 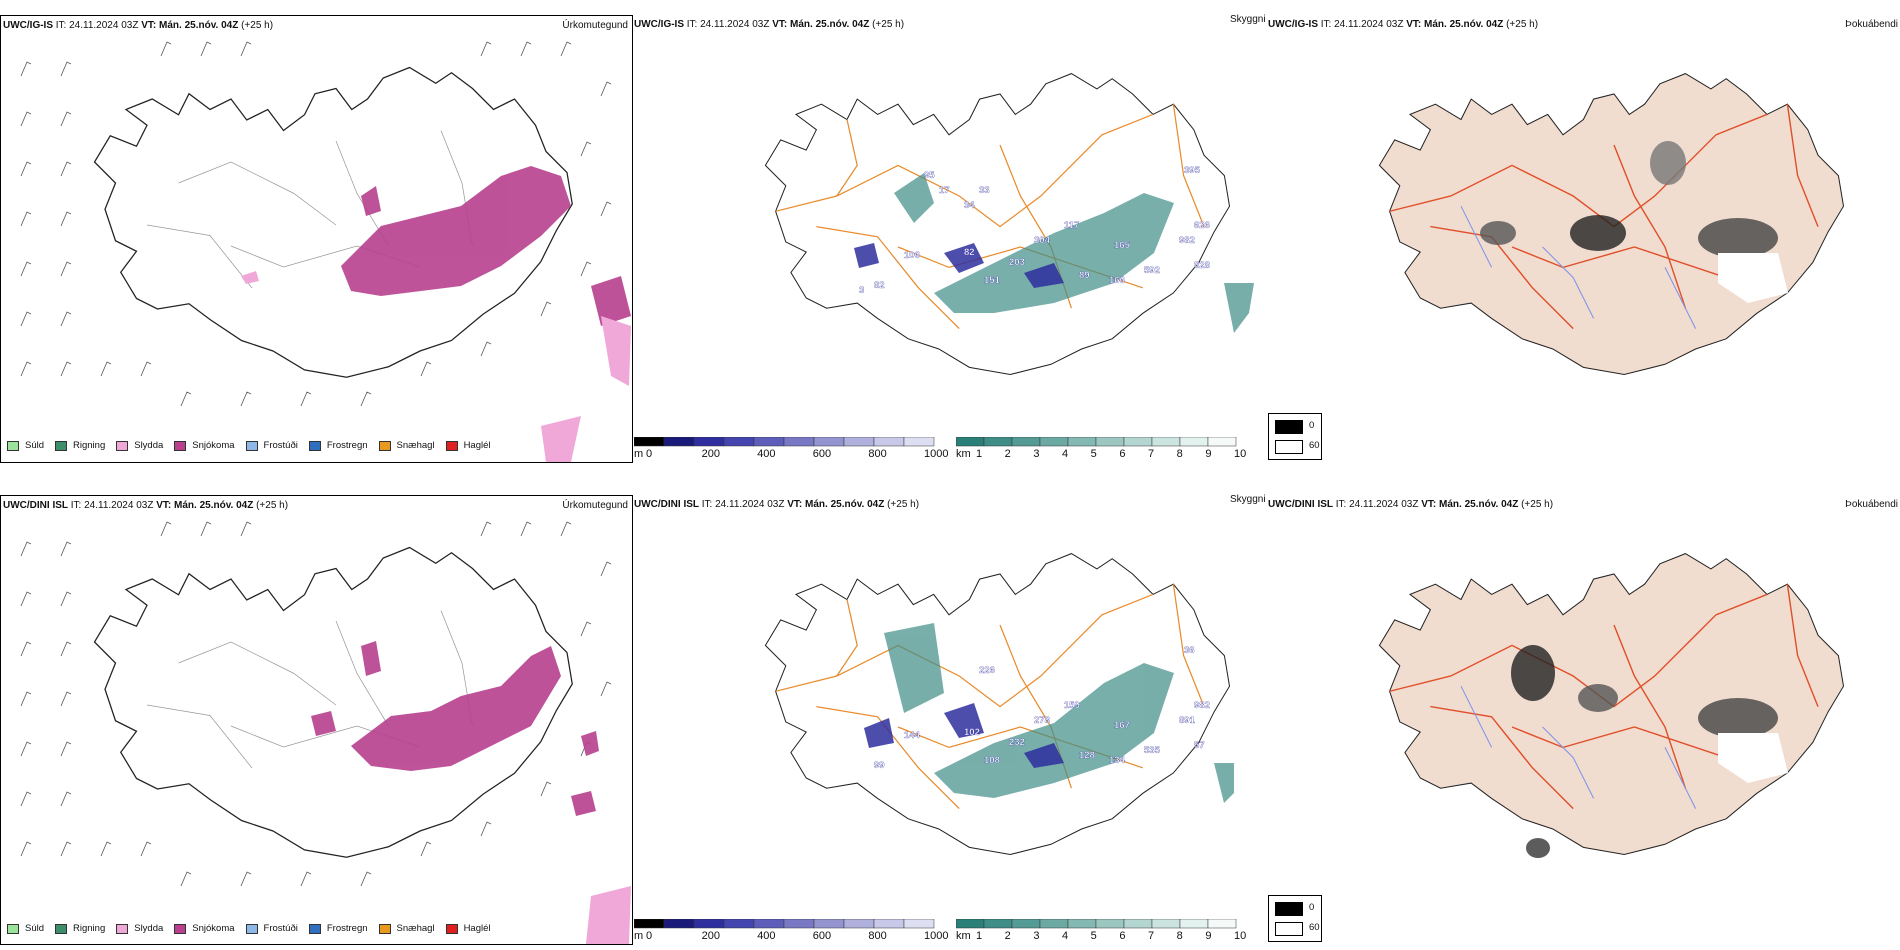 I want to click on ceiling-value-label: 167, so click(x=1122, y=725).